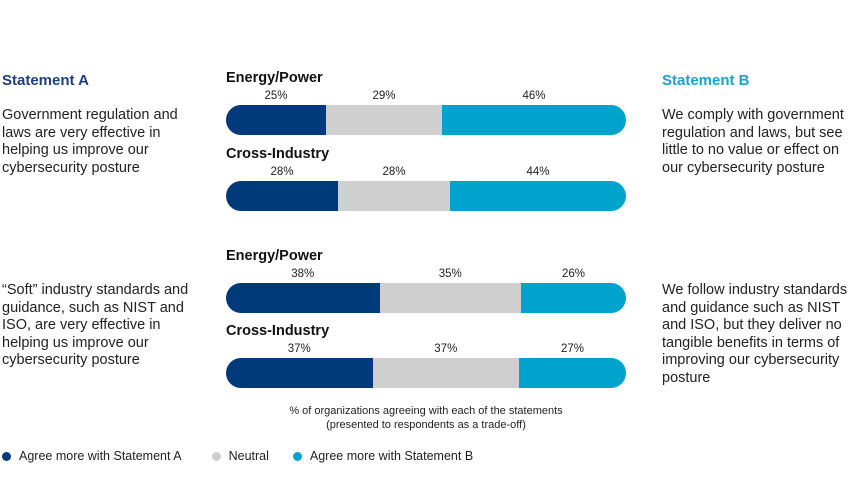 This screenshot has height=501, width=852. I want to click on bar-4-segment-statement-b, so click(572, 373).